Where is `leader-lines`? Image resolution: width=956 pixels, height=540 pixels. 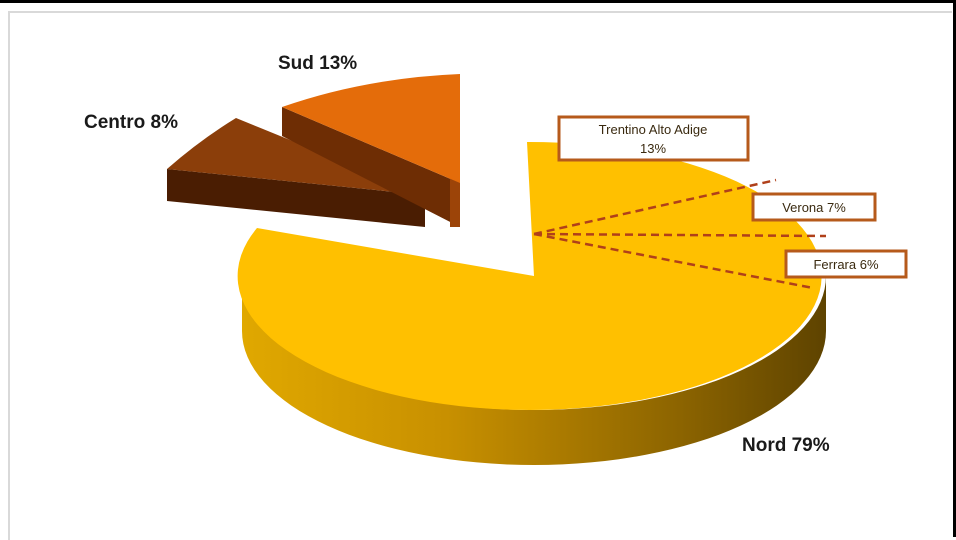 leader-lines is located at coordinates (680, 234).